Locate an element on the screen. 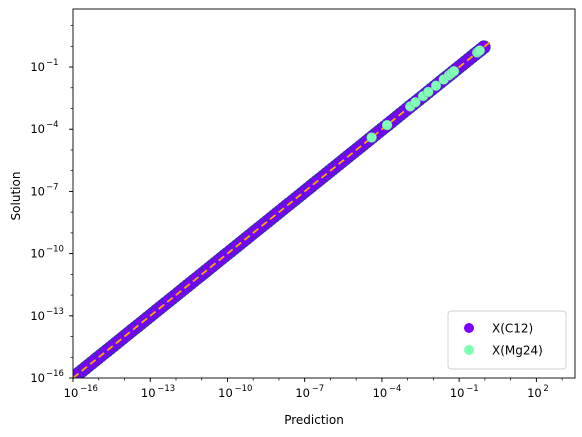  legend-label: X(C12) is located at coordinates (512, 329).